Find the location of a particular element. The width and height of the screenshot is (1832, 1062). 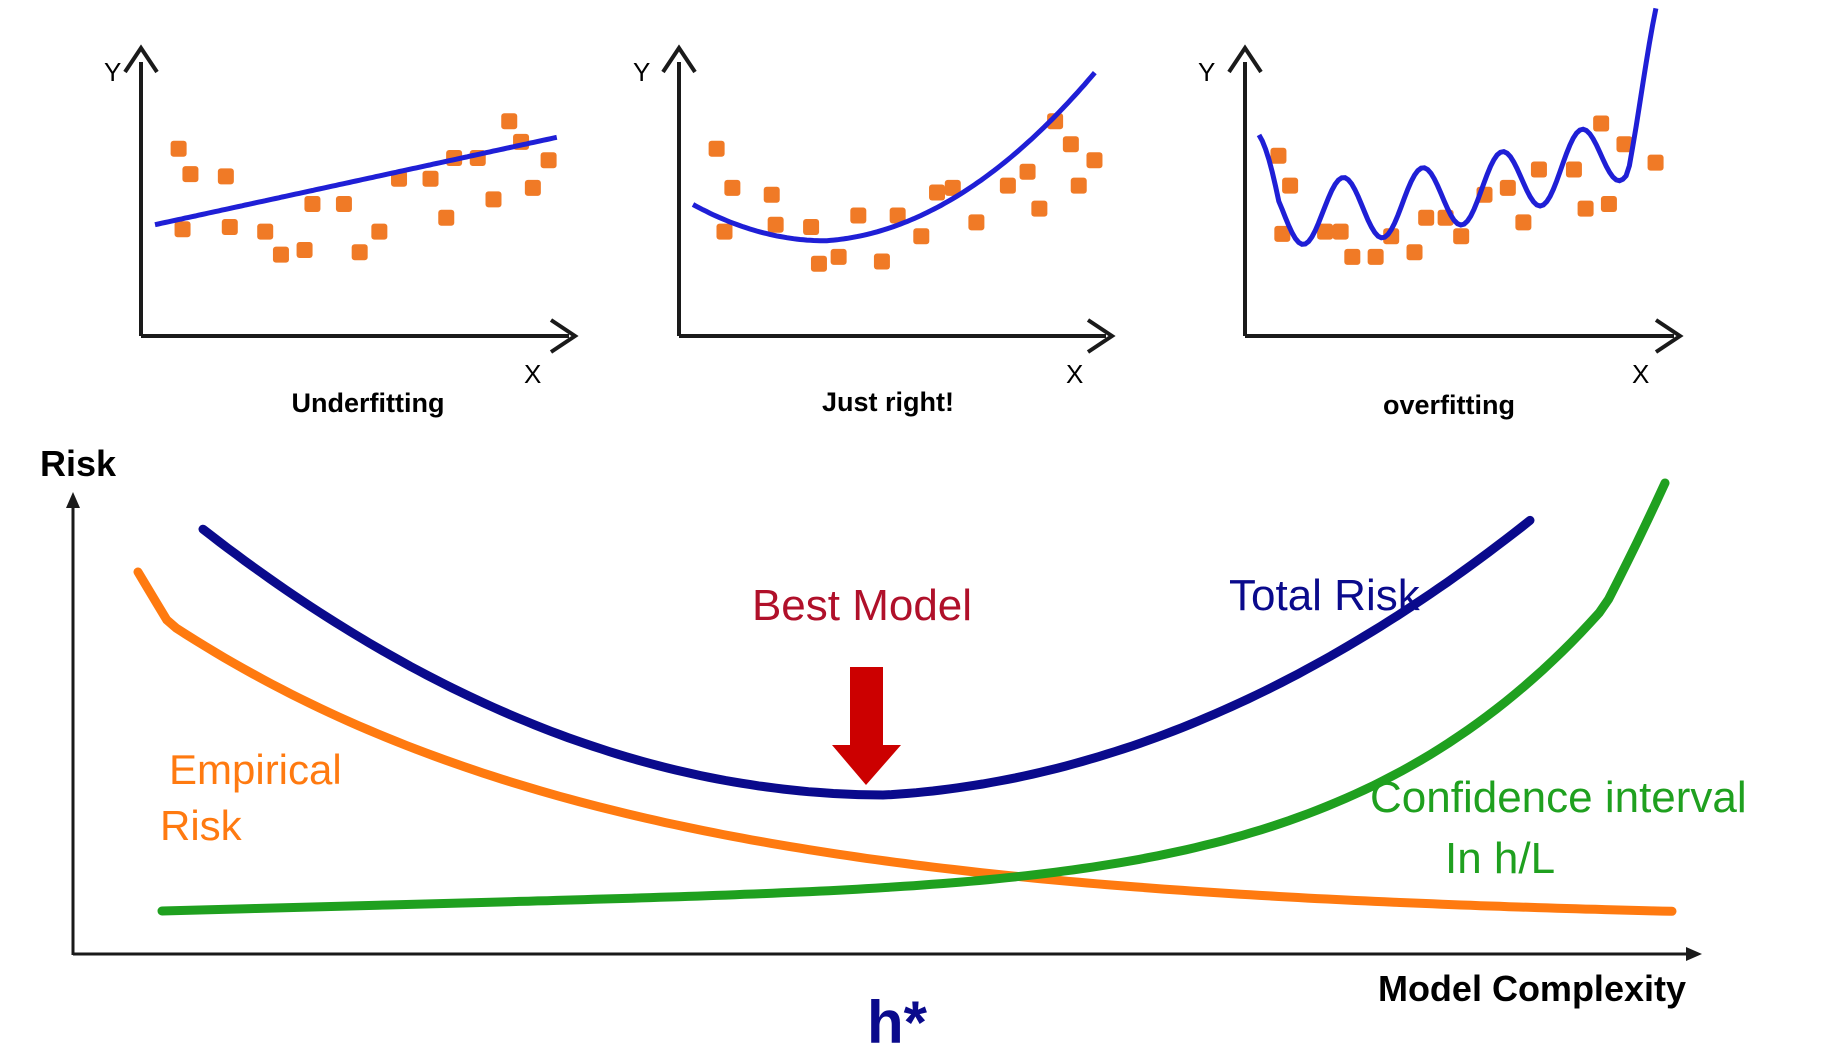

fit-curve-overfitting is located at coordinates (1457, 127).